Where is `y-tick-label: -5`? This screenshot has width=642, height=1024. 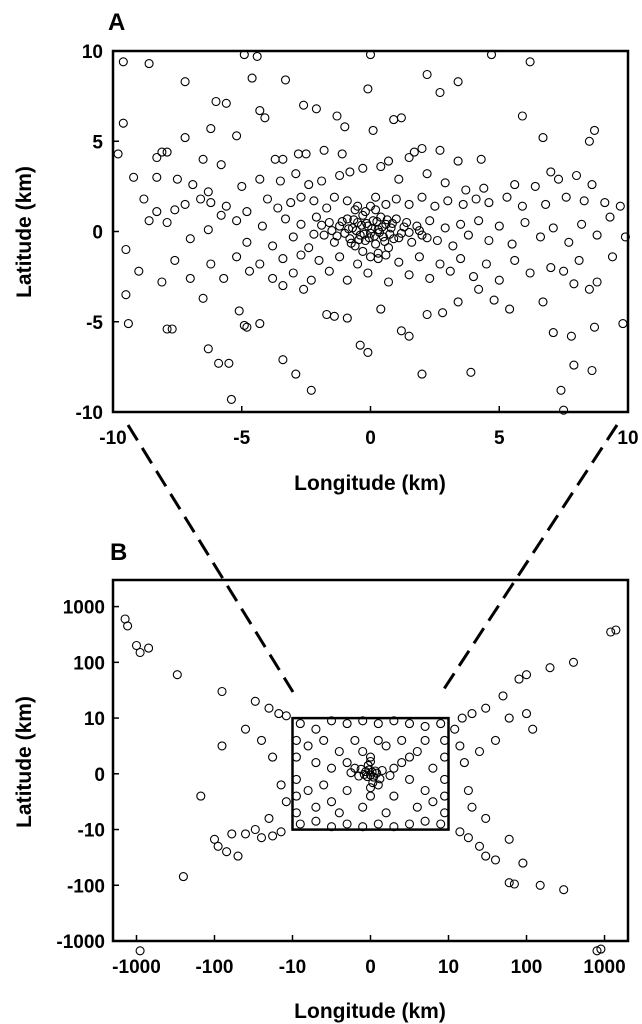
y-tick-label: -5 is located at coordinates (94, 323).